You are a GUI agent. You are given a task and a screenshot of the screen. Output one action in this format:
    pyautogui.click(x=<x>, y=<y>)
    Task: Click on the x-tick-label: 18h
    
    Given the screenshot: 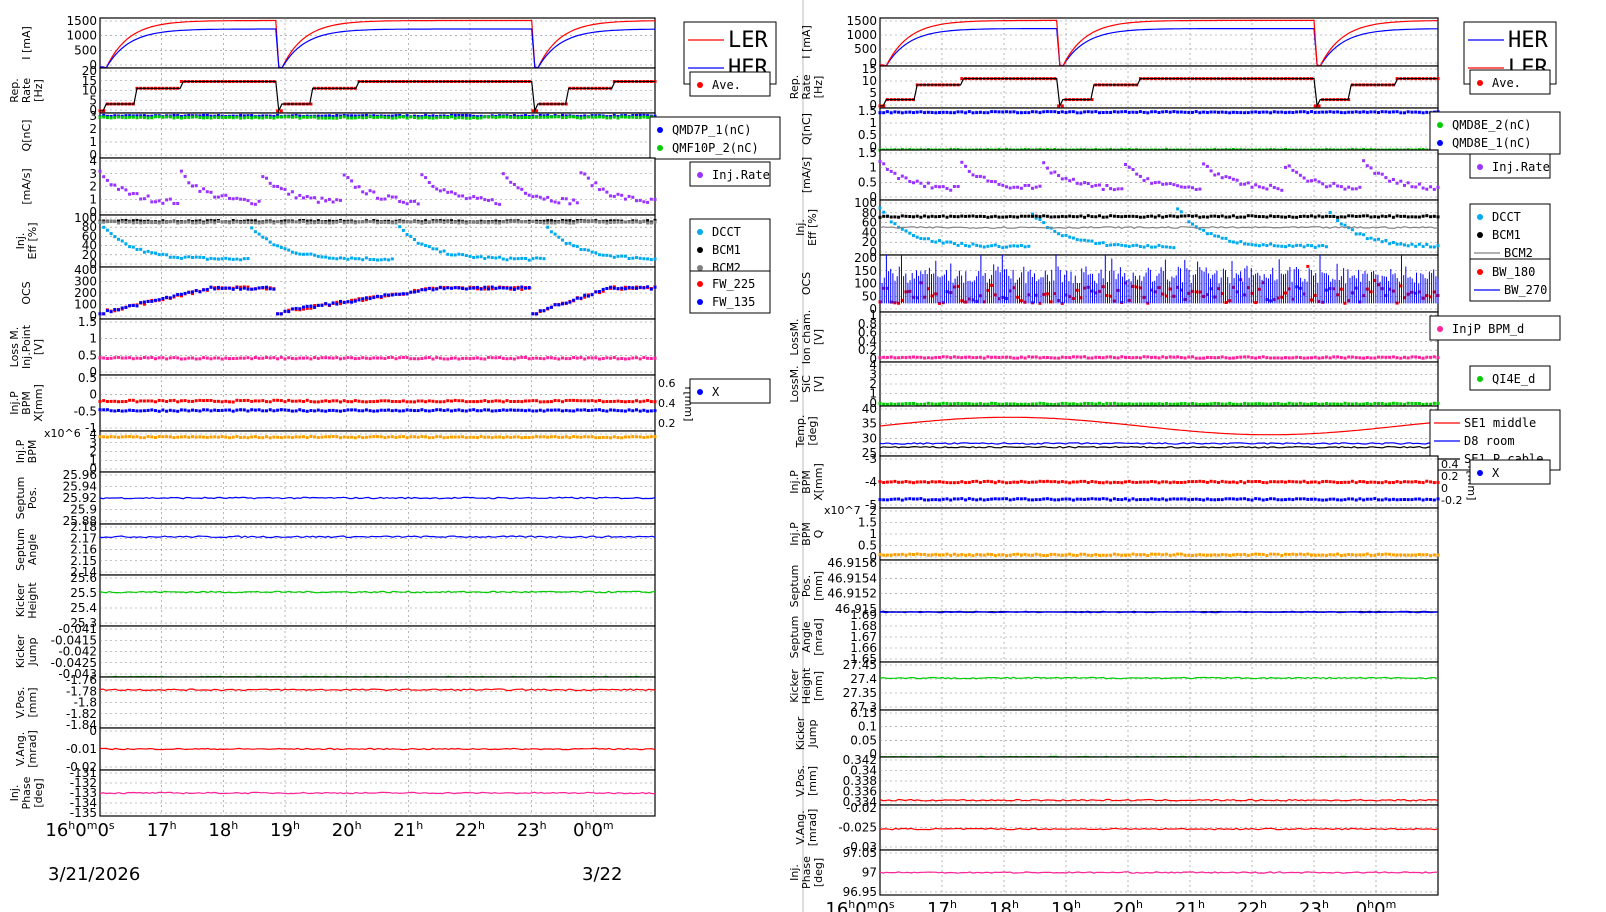 What is the action you would take?
    pyautogui.click(x=1004, y=905)
    